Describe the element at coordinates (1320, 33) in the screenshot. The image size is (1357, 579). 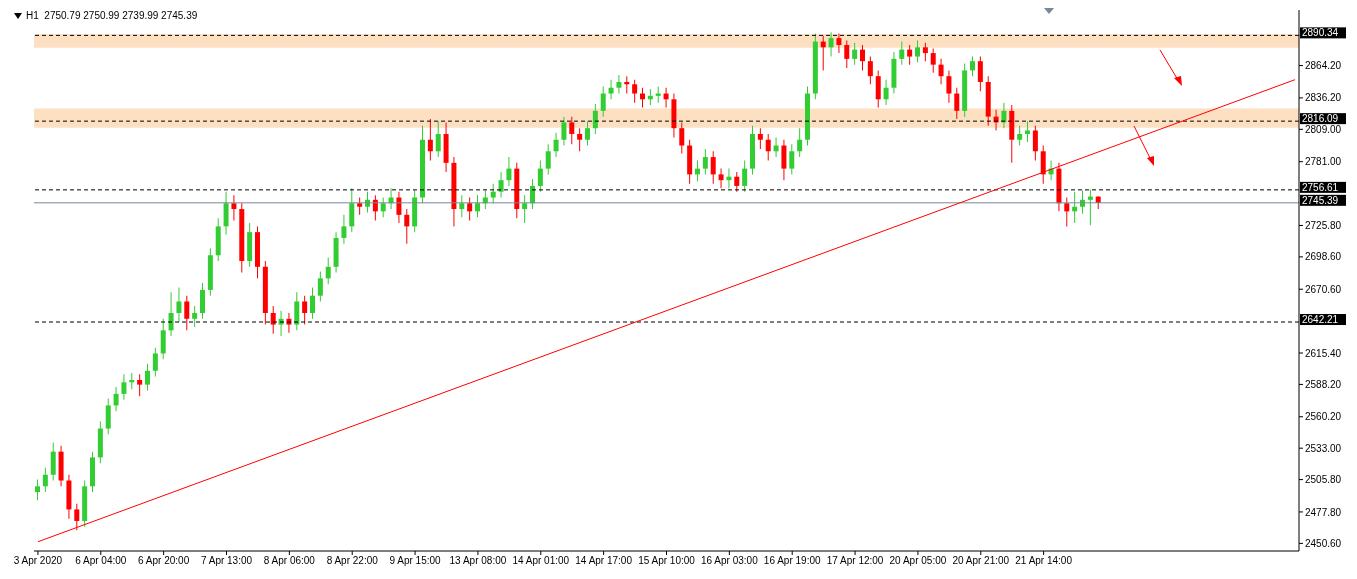
I see `ref-line-label: 2890.34` at that location.